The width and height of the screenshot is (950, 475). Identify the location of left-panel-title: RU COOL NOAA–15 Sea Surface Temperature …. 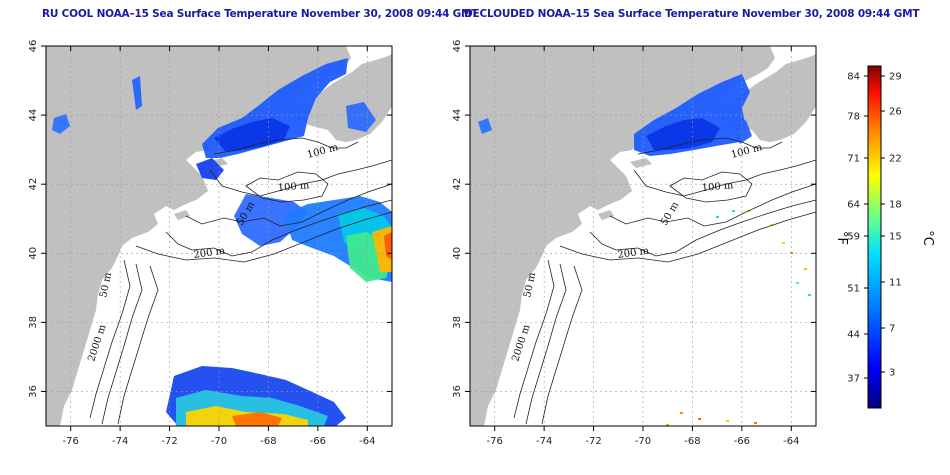
(260, 14).